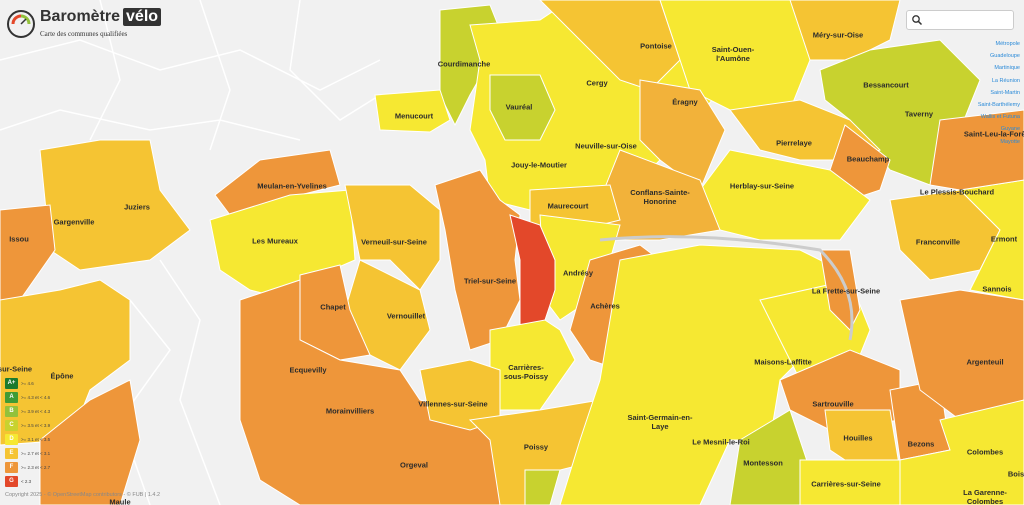 This screenshot has width=1024, height=505. I want to click on legend-row: G < 2.3, so click(27, 481).